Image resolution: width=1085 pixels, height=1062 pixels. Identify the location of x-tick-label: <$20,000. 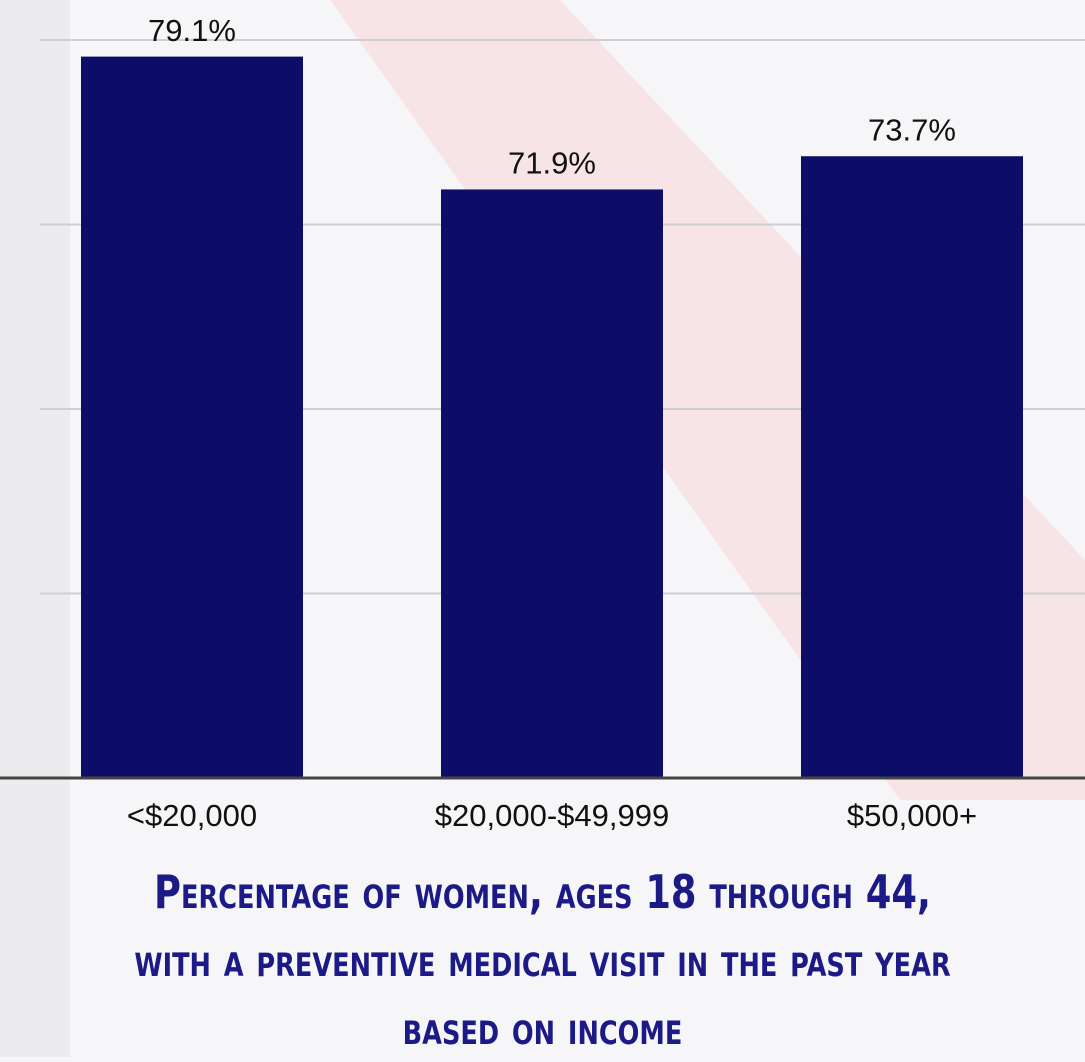
(192, 815).